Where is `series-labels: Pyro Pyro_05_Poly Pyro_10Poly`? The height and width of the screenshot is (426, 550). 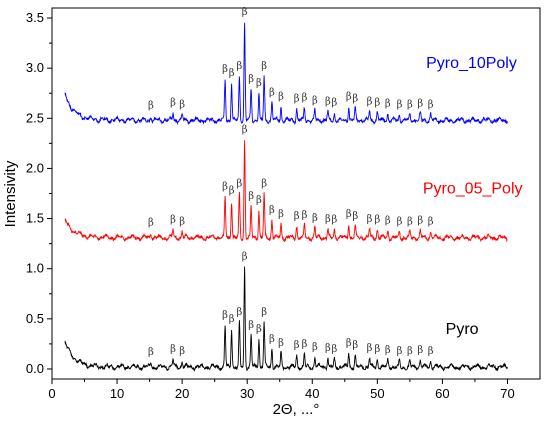
series-labels: Pyro Pyro_05_Poly Pyro_10Poly is located at coordinates (473, 196).